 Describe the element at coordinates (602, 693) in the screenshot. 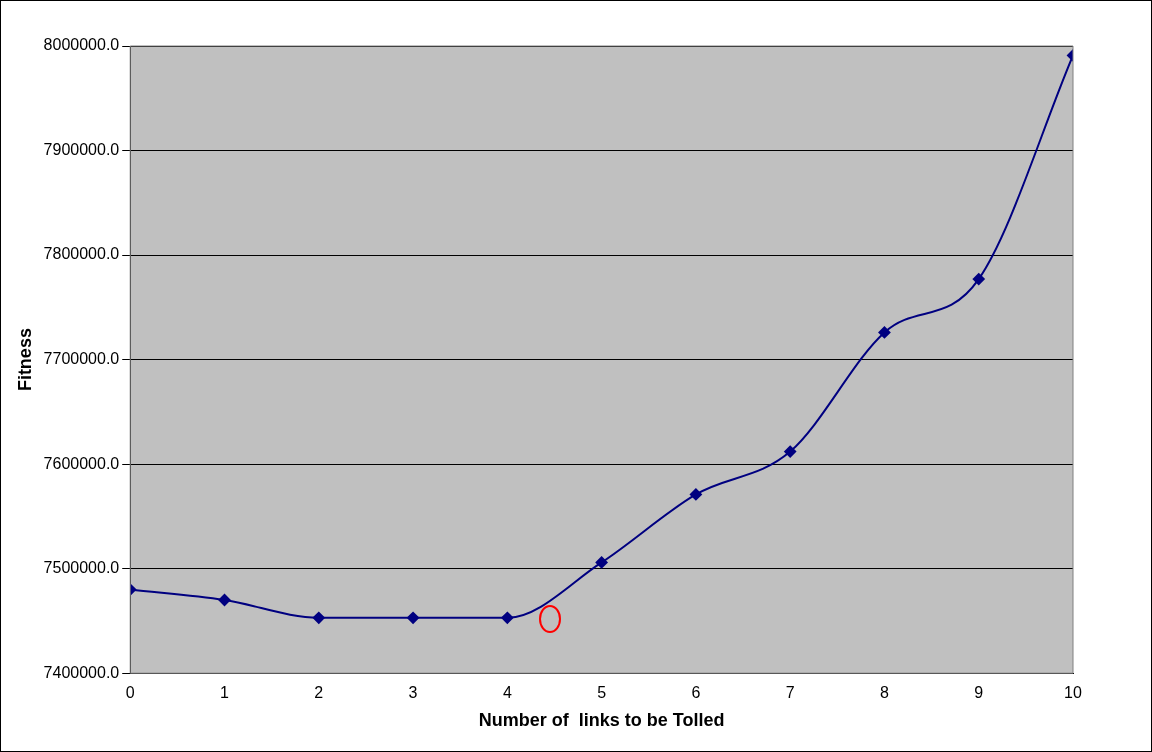

I see `x-tick-label: 5` at that location.